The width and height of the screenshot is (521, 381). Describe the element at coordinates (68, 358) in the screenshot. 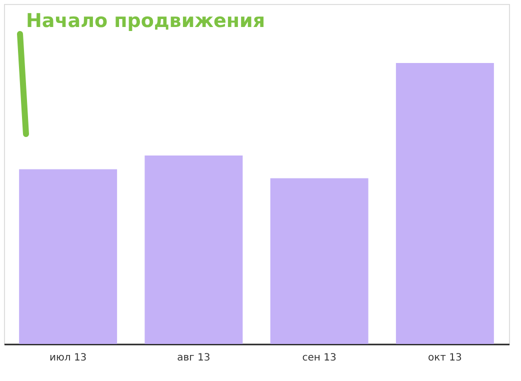

I see `x-tick-label: июл 13` at that location.